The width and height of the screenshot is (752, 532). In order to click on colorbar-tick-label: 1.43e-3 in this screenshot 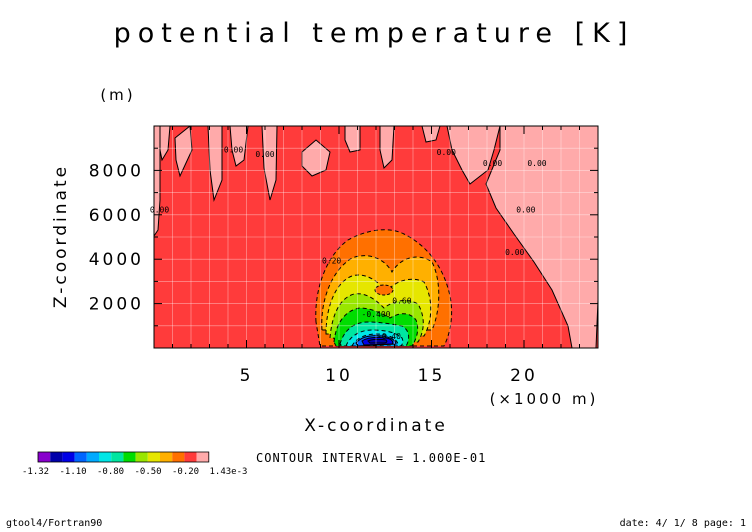, I will do `click(229, 472)`.